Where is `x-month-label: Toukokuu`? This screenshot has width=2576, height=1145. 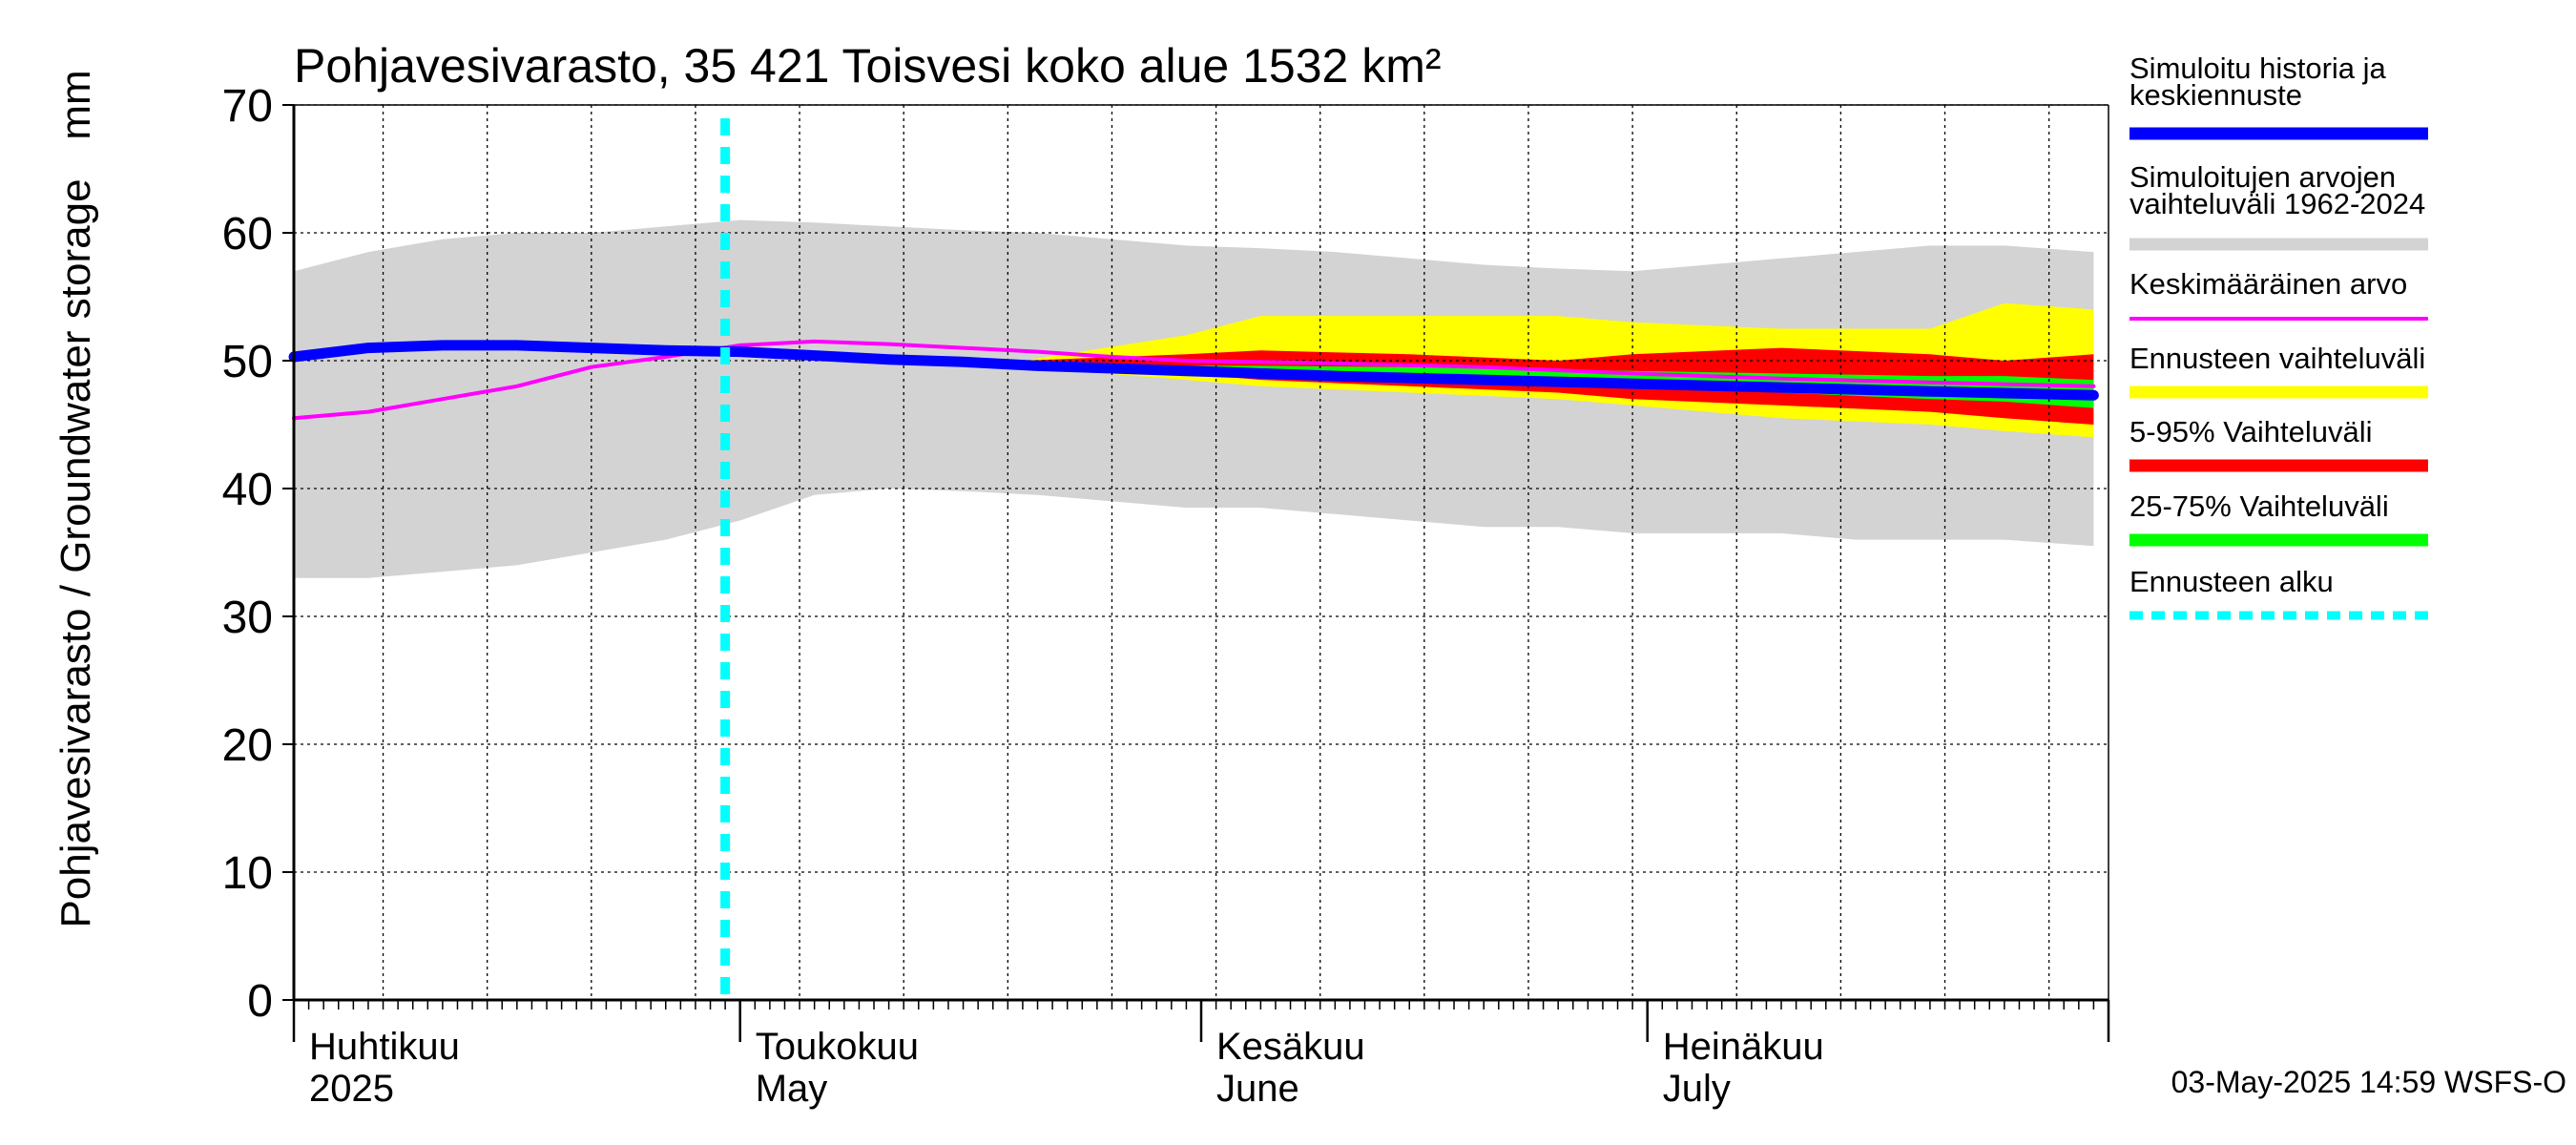
x-month-label: Toukokuu is located at coordinates (837, 1047).